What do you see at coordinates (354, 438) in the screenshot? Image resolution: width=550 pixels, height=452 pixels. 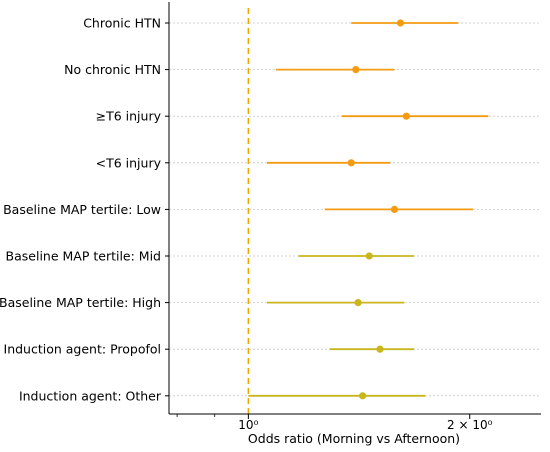 I see `x-axis-label: Odds ratio (Morning vs Afternoon)` at bounding box center [354, 438].